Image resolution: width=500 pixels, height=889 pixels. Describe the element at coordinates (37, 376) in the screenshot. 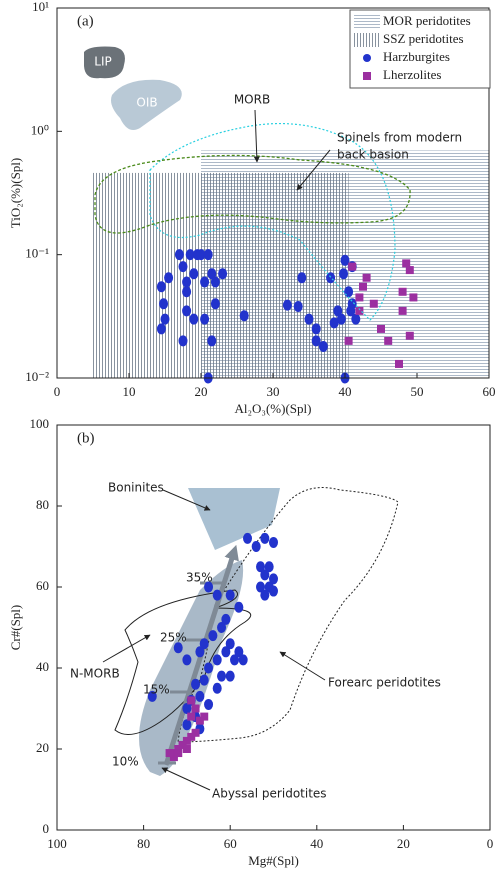

I see `y-tick-label: 10⁻²` at that location.